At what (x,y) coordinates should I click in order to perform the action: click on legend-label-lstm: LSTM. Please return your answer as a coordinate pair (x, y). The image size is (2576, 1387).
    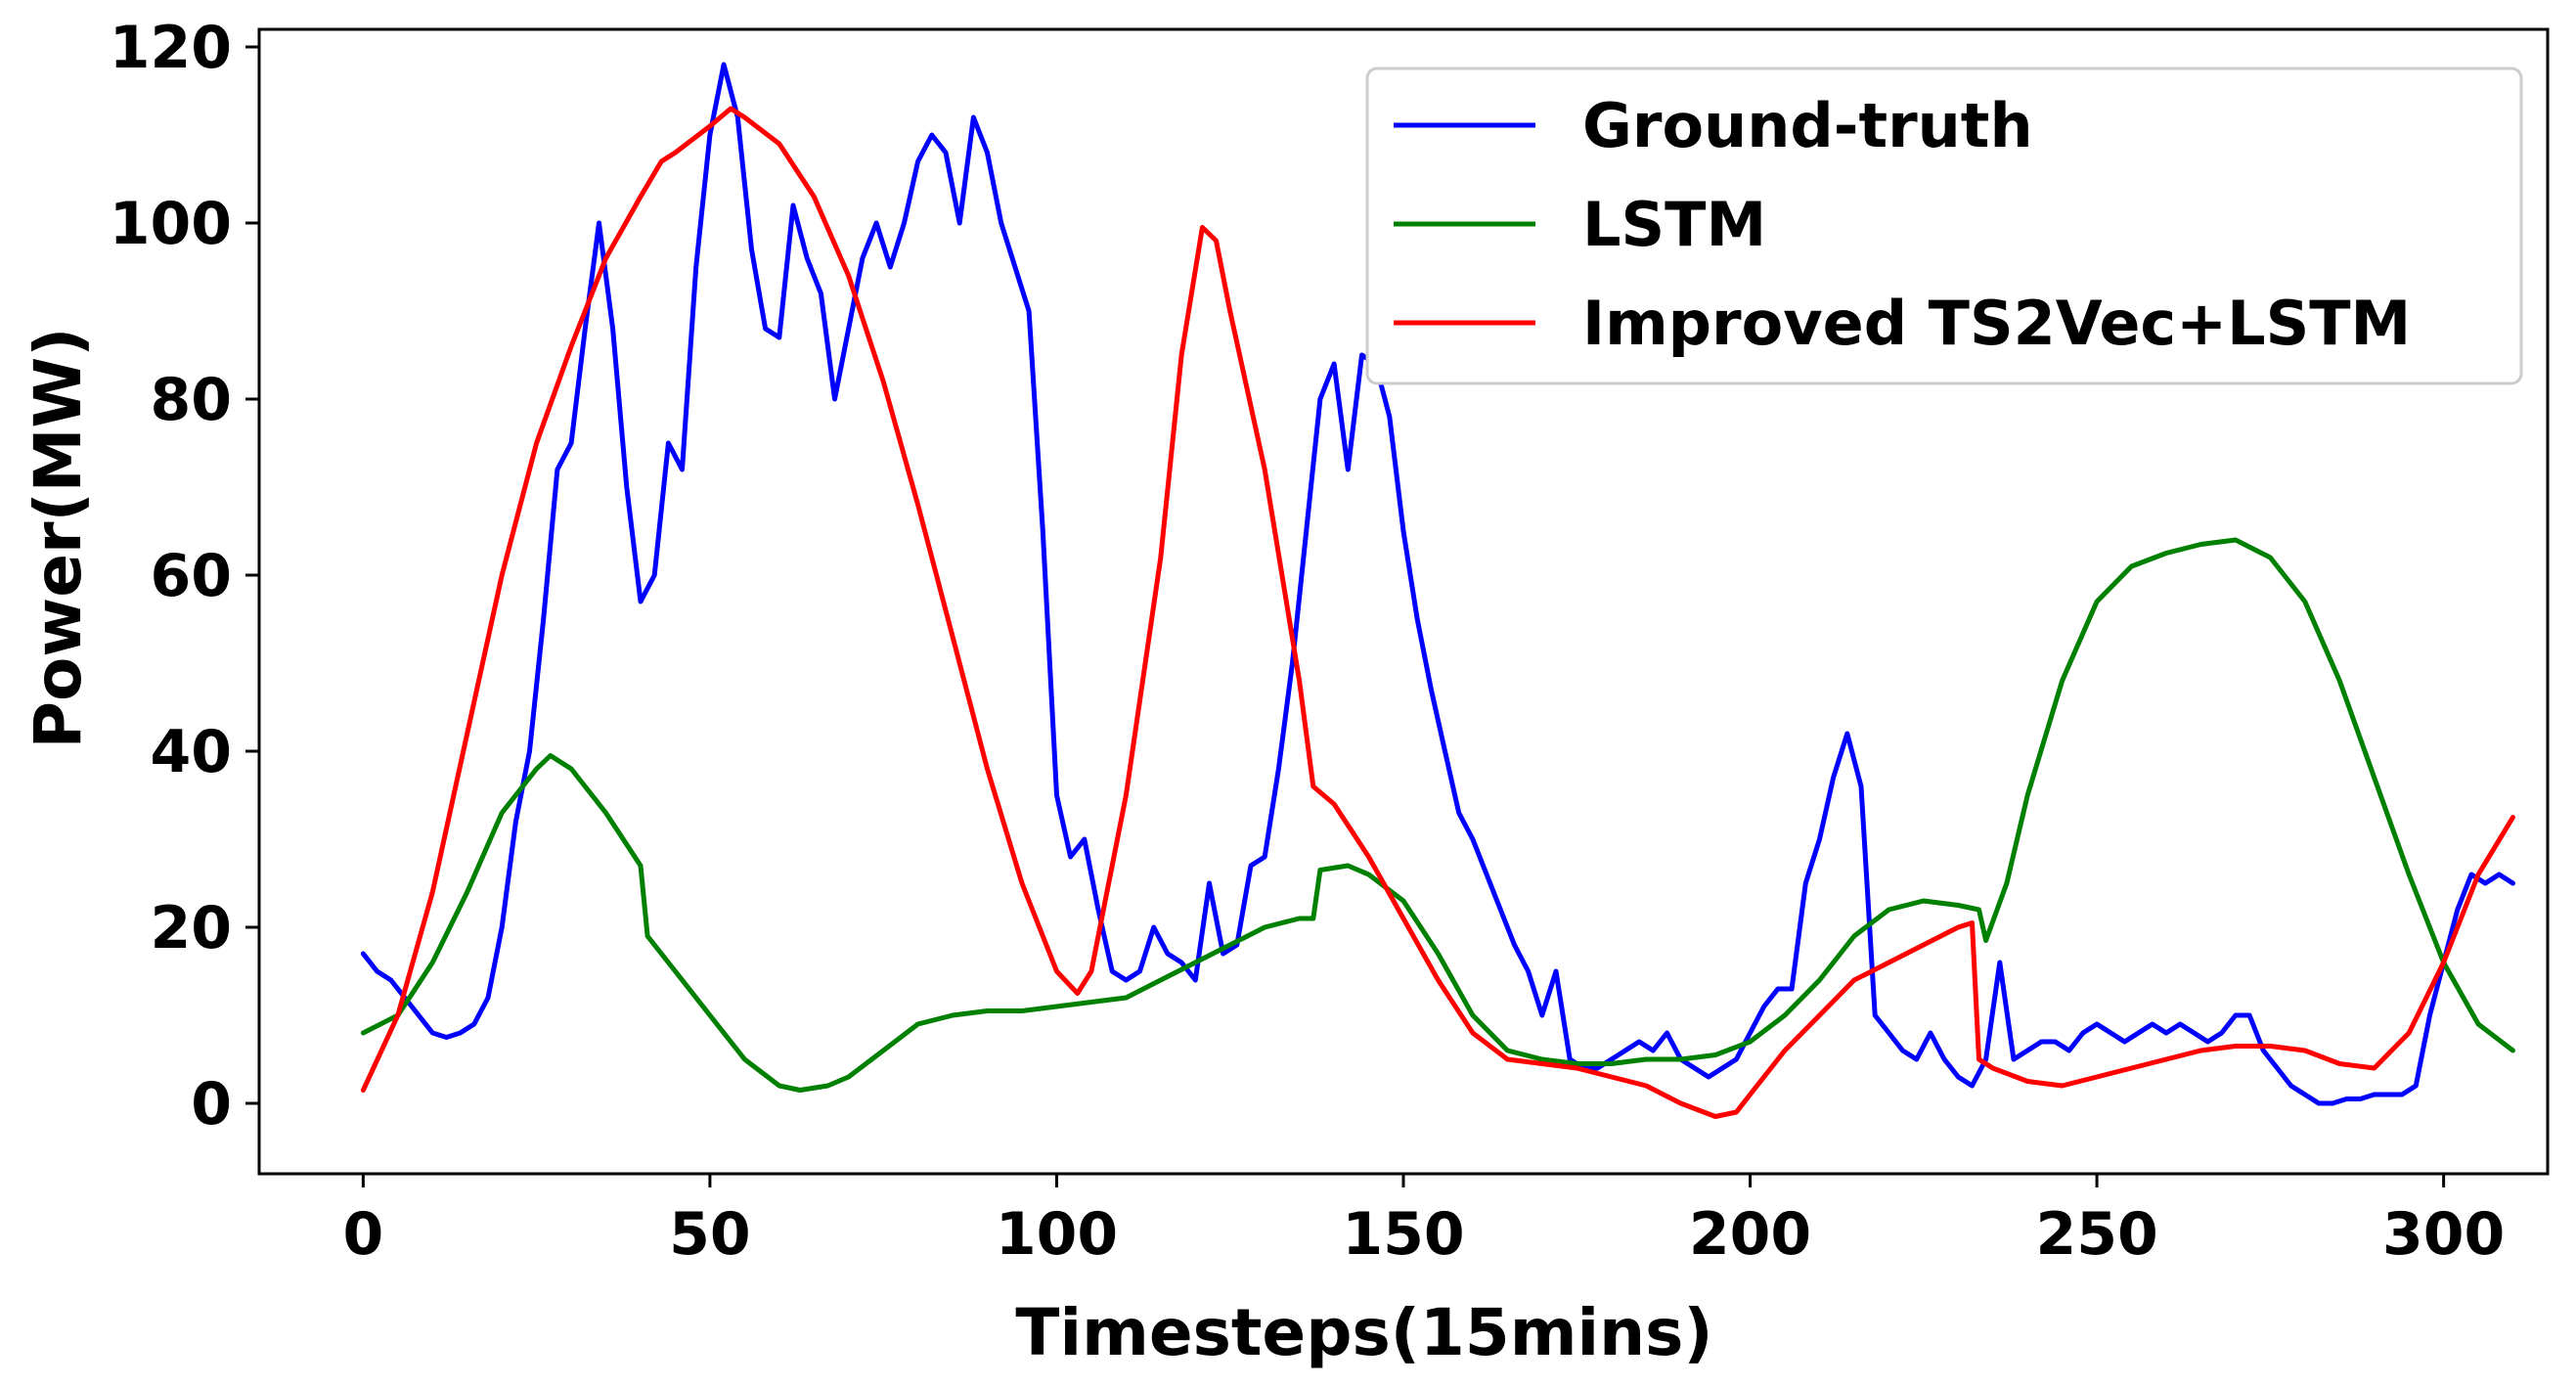
    Looking at the image, I should click on (1674, 224).